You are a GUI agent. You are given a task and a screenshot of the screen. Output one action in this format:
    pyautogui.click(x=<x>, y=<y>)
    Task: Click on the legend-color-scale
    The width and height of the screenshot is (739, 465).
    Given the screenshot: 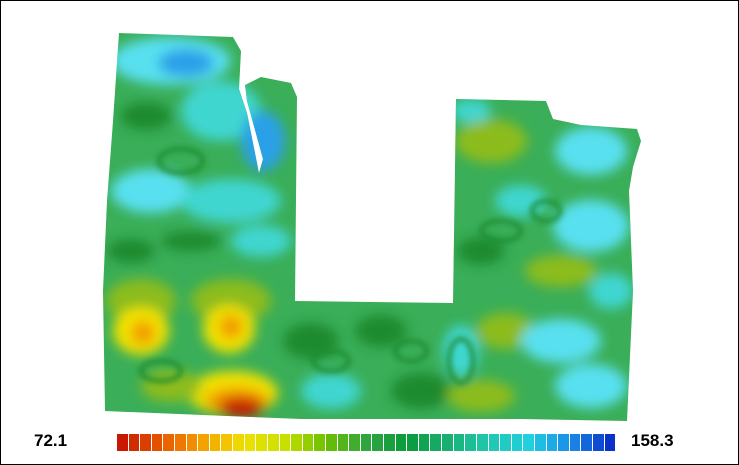 What is the action you would take?
    pyautogui.click(x=366, y=442)
    